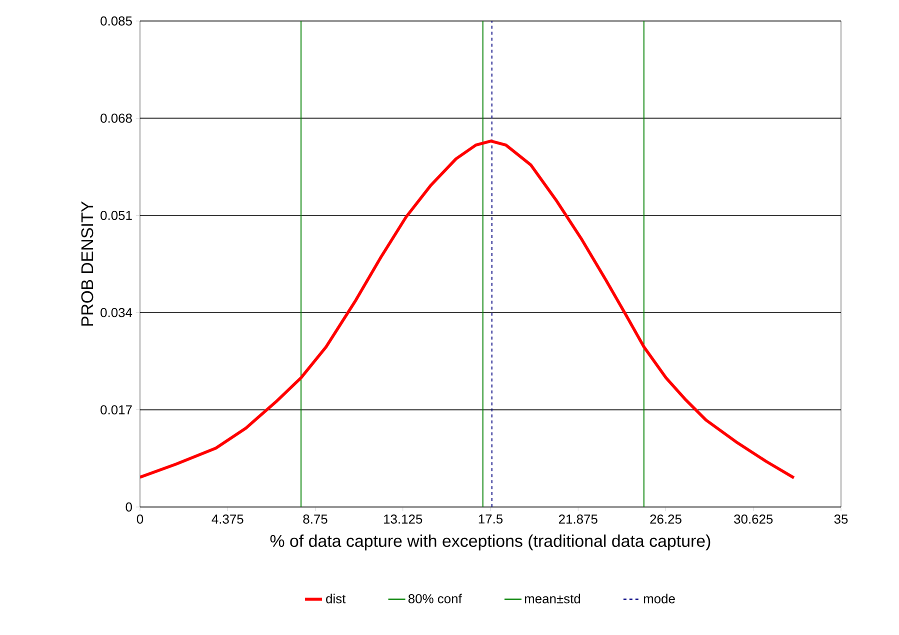 This screenshot has height=635, width=899. What do you see at coordinates (140, 519) in the screenshot?
I see `x-tick-label: 0` at bounding box center [140, 519].